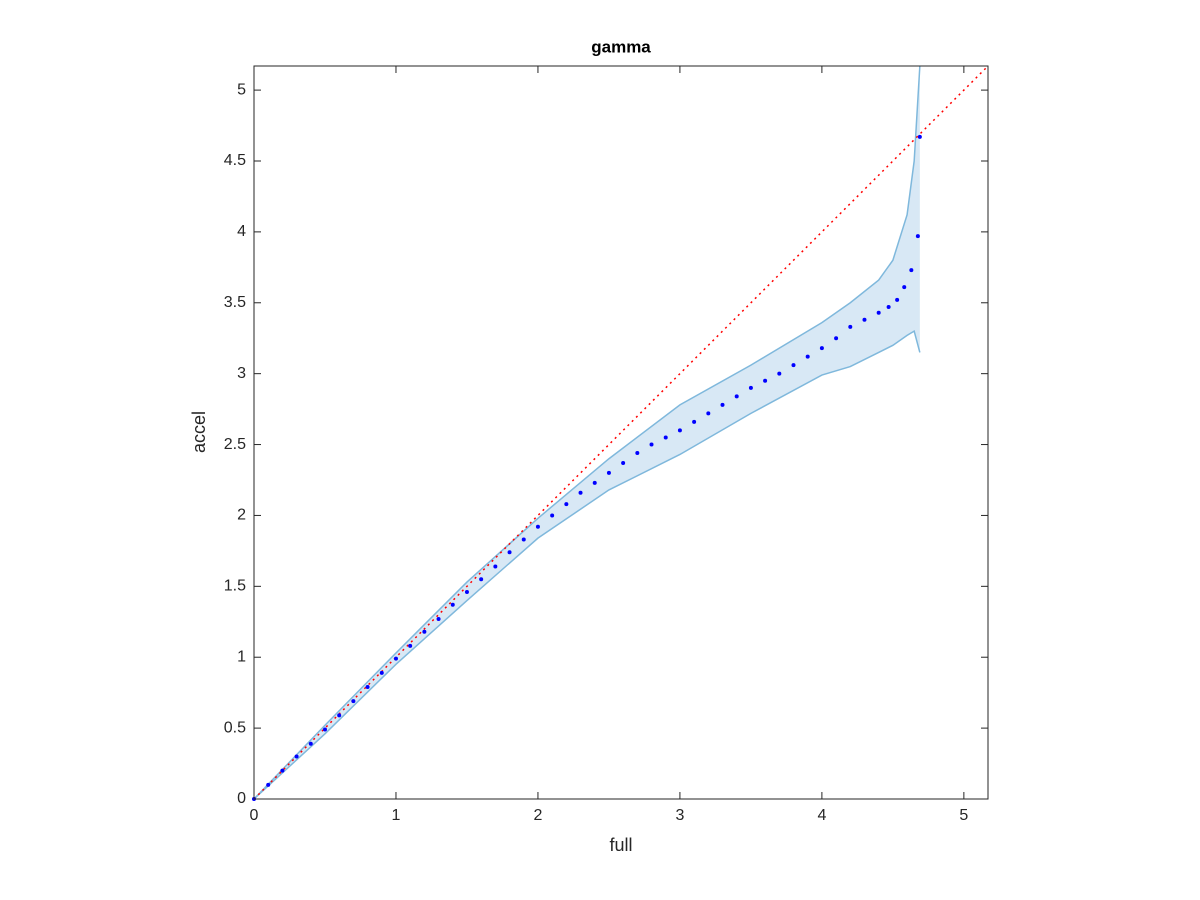 This screenshot has width=1200, height=900. What do you see at coordinates (241, 89) in the screenshot?
I see `y-tick-label: 5` at bounding box center [241, 89].